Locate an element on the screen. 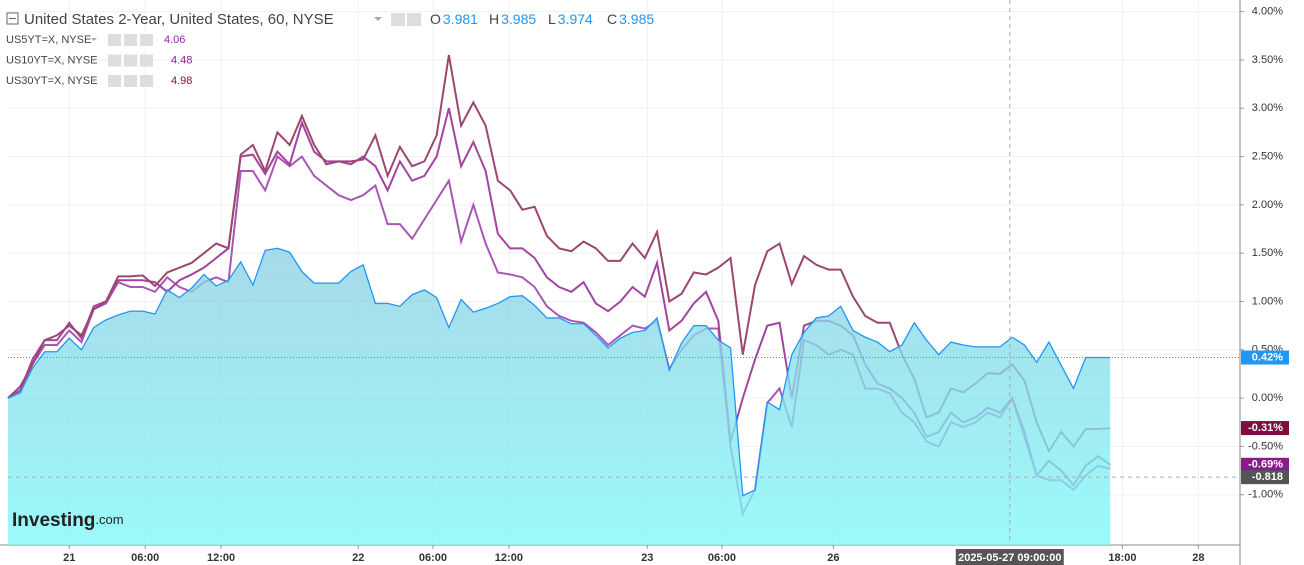 The image size is (1304, 565). legend-value: 4.48 is located at coordinates (181, 60).